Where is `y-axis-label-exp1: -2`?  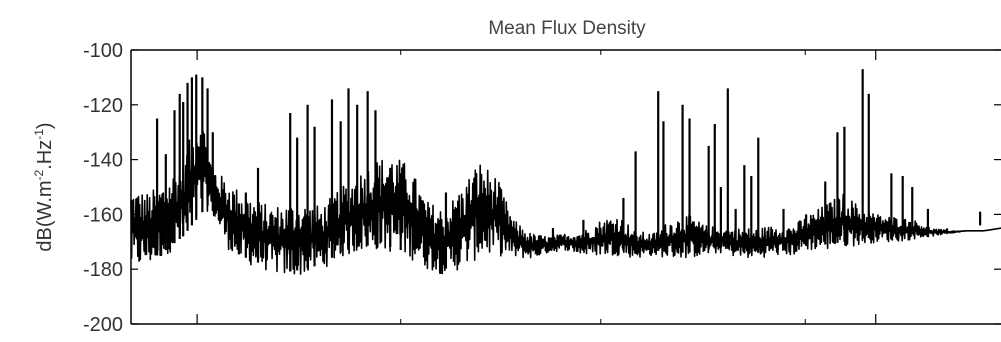
y-axis-label-exp1: -2 is located at coordinates (39, 174).